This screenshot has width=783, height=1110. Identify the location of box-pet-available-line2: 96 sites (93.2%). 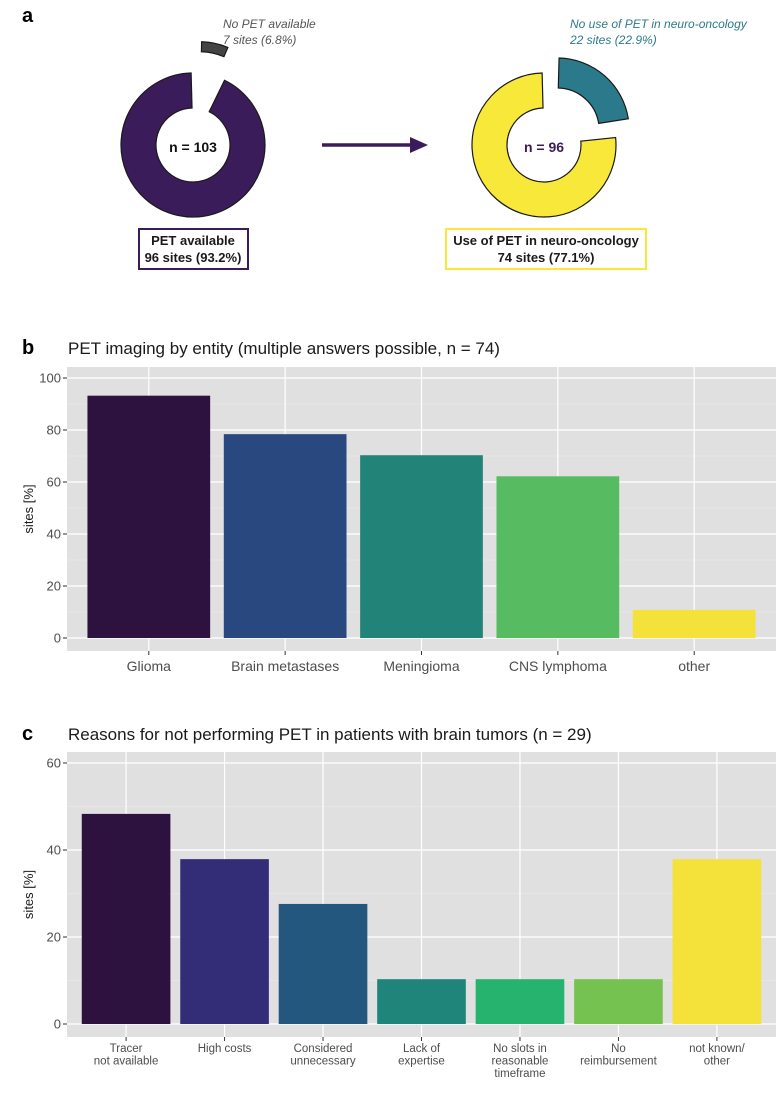
(193, 257).